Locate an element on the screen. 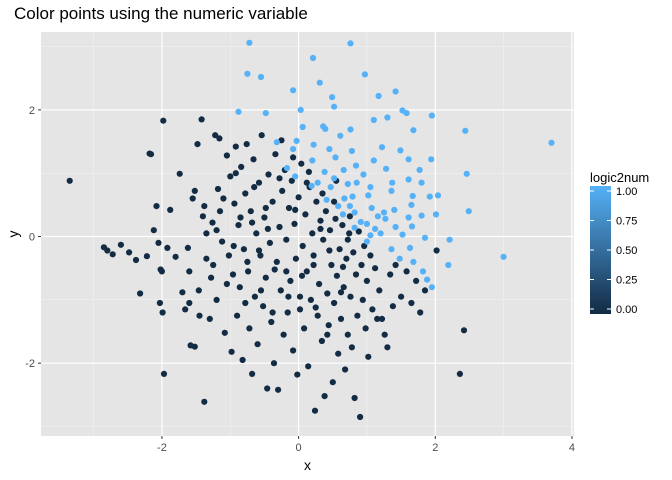  legend-label: 0.25 is located at coordinates (626, 281).